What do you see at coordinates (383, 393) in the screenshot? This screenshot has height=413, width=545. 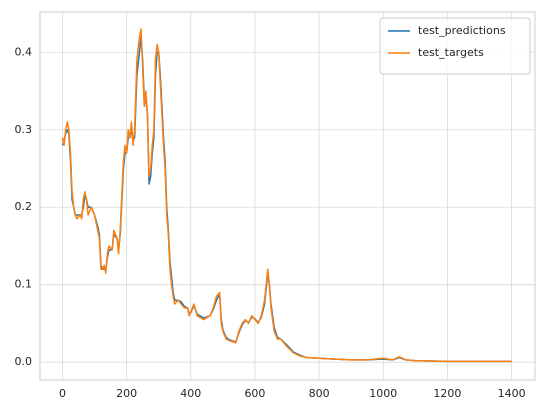 I see `x-tick-label: 1000` at bounding box center [383, 393].